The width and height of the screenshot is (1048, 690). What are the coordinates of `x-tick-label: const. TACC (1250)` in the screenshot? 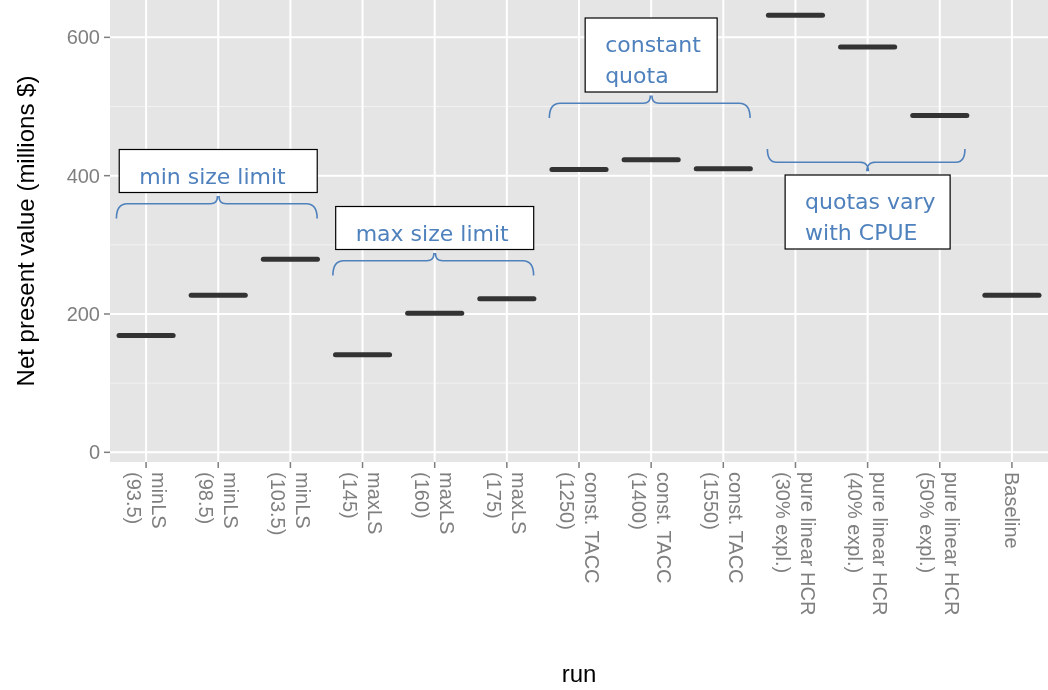 It's located at (579, 528).